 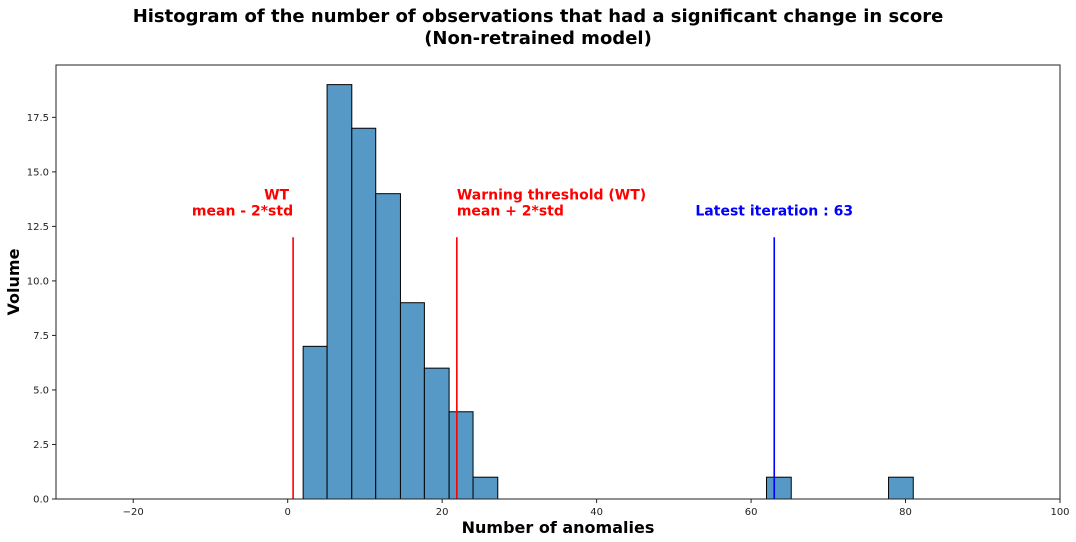 What do you see at coordinates (551, 195) in the screenshot?
I see `threshold-annotation: Warning threshold (WT)` at bounding box center [551, 195].